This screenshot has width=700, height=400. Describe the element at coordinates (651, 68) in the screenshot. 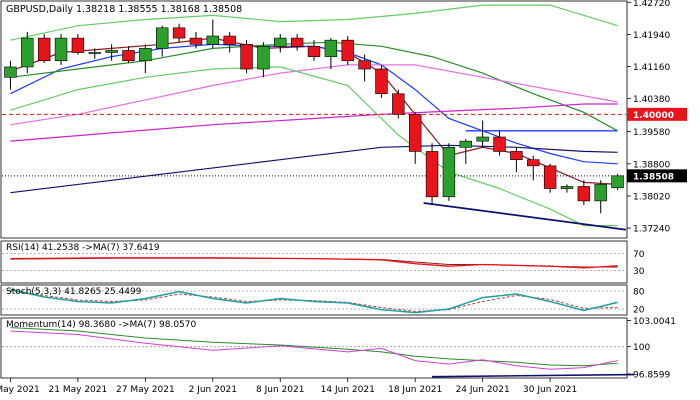

I see `price-tick-label: 1.41160` at that location.